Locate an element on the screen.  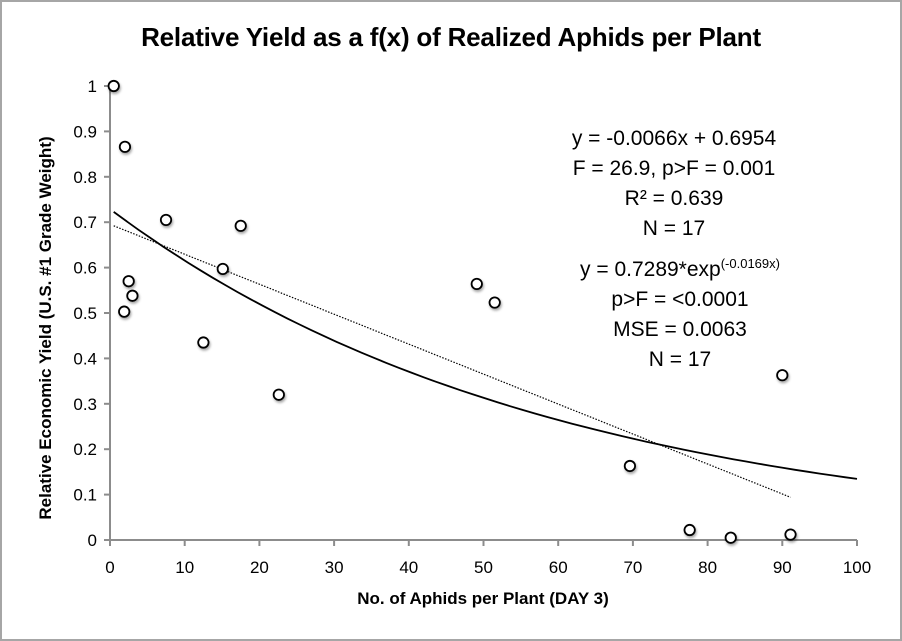
y-tick-label: 0.4 is located at coordinates (85, 358).